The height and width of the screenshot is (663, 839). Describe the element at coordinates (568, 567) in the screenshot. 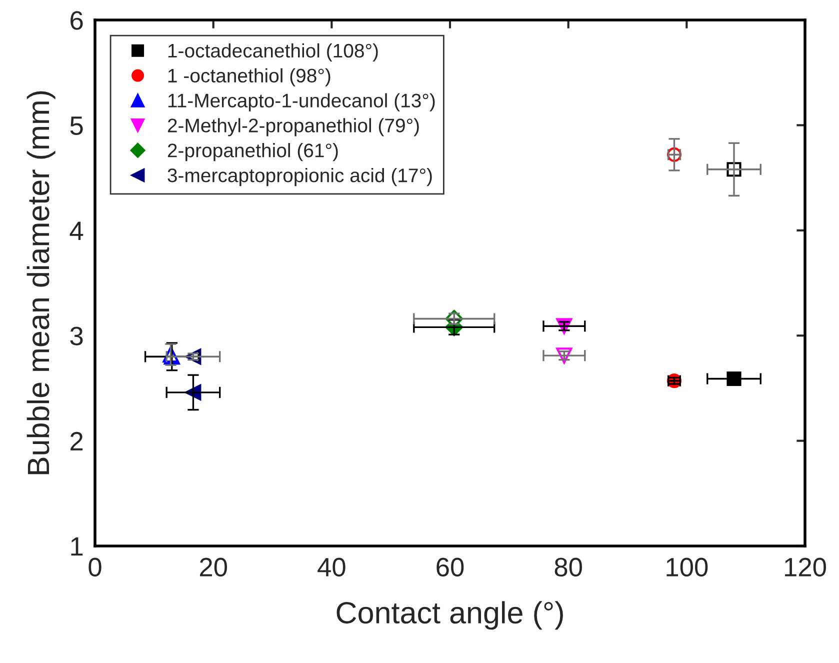

I see `x-tick-label: 80` at that location.